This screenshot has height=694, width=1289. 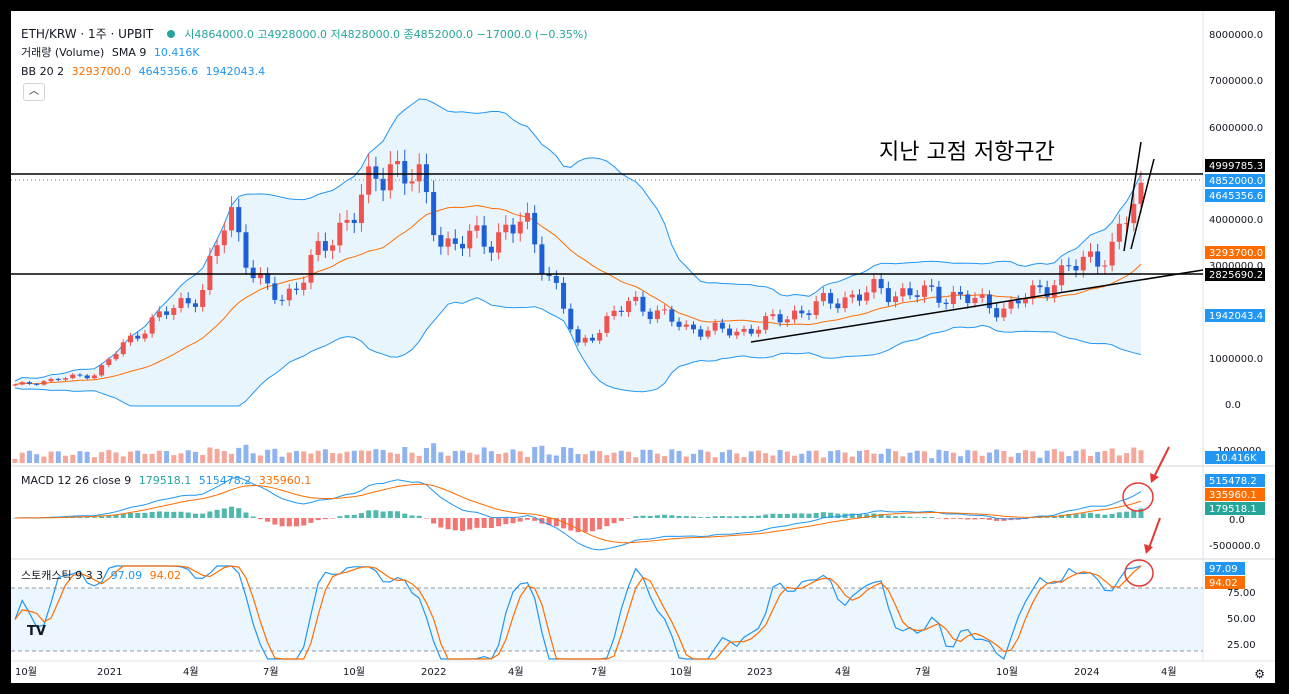 What do you see at coordinates (176, 52) in the screenshot?
I see `volume-value: 10.416K` at bounding box center [176, 52].